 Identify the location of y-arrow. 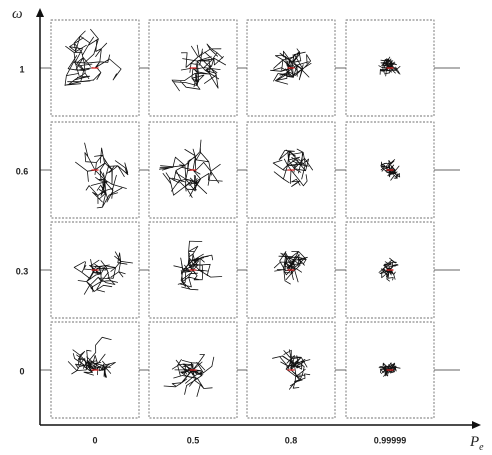
(40, 12).